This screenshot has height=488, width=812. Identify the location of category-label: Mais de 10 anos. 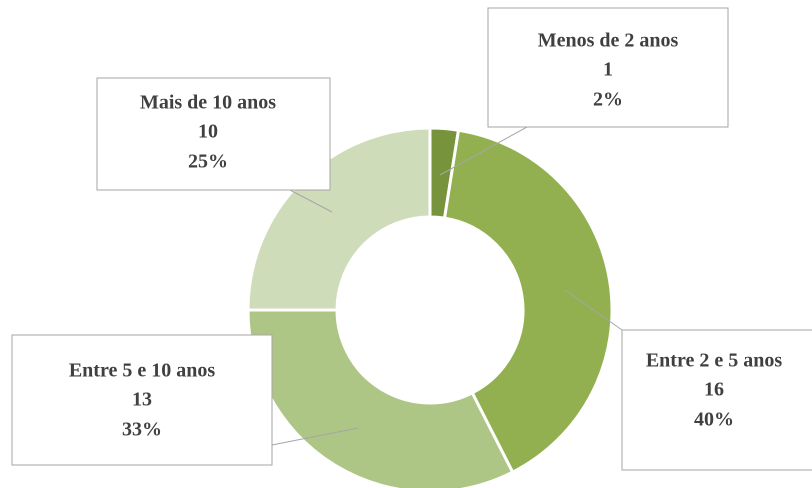
(208, 103).